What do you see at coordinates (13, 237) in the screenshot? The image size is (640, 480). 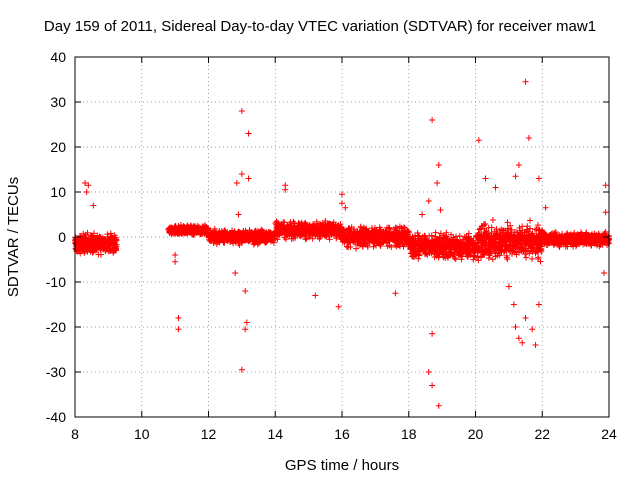 I see `y-axis-title: SDTVAR / TECUs` at bounding box center [13, 237].